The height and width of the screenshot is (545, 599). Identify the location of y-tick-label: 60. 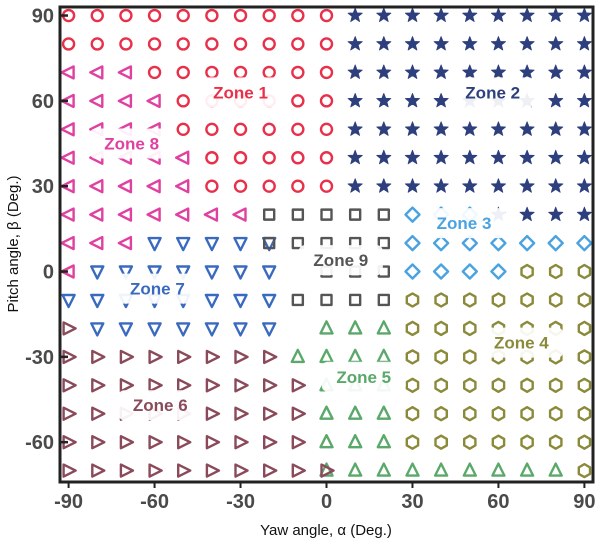
(43, 102).